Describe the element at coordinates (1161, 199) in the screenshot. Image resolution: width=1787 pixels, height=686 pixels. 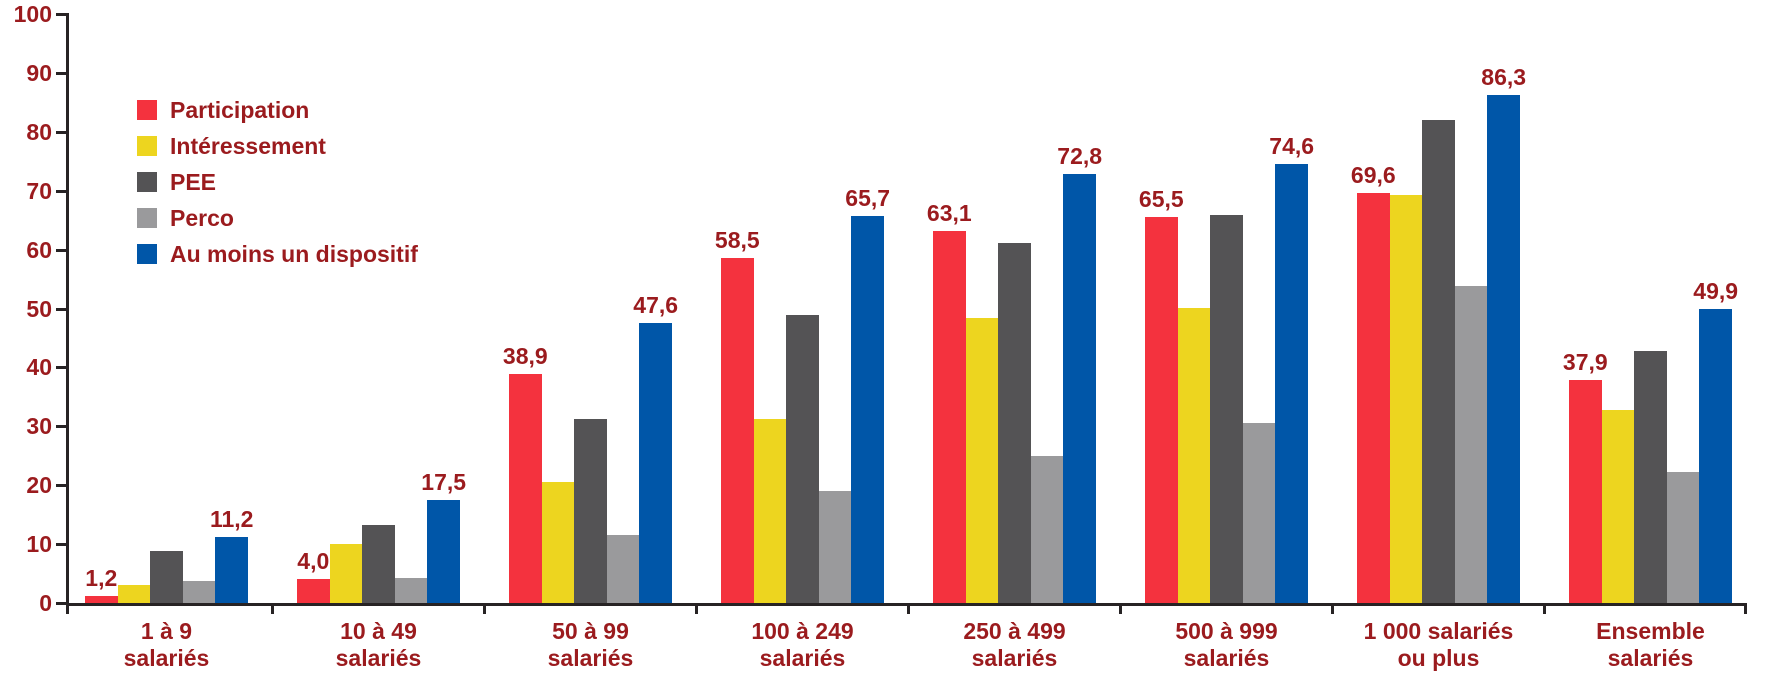
I see `value-label: 65,5` at that location.